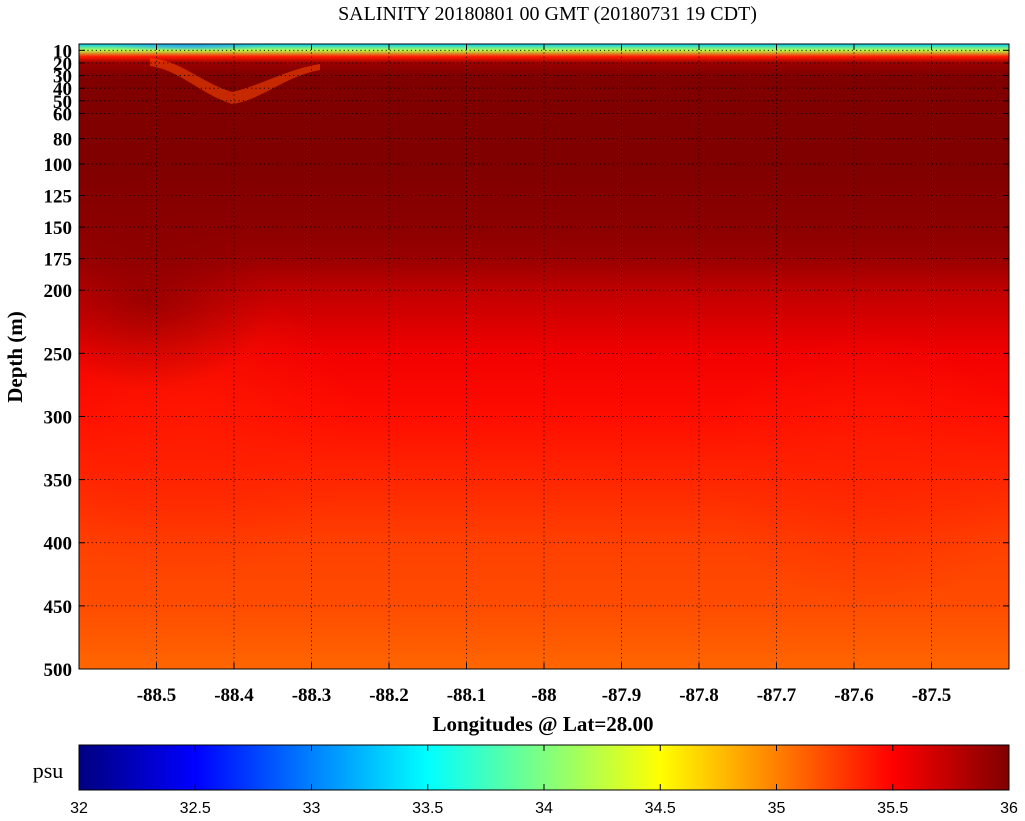  Describe the element at coordinates (62, 77) in the screenshot. I see `y-tick-label: 30` at that location.